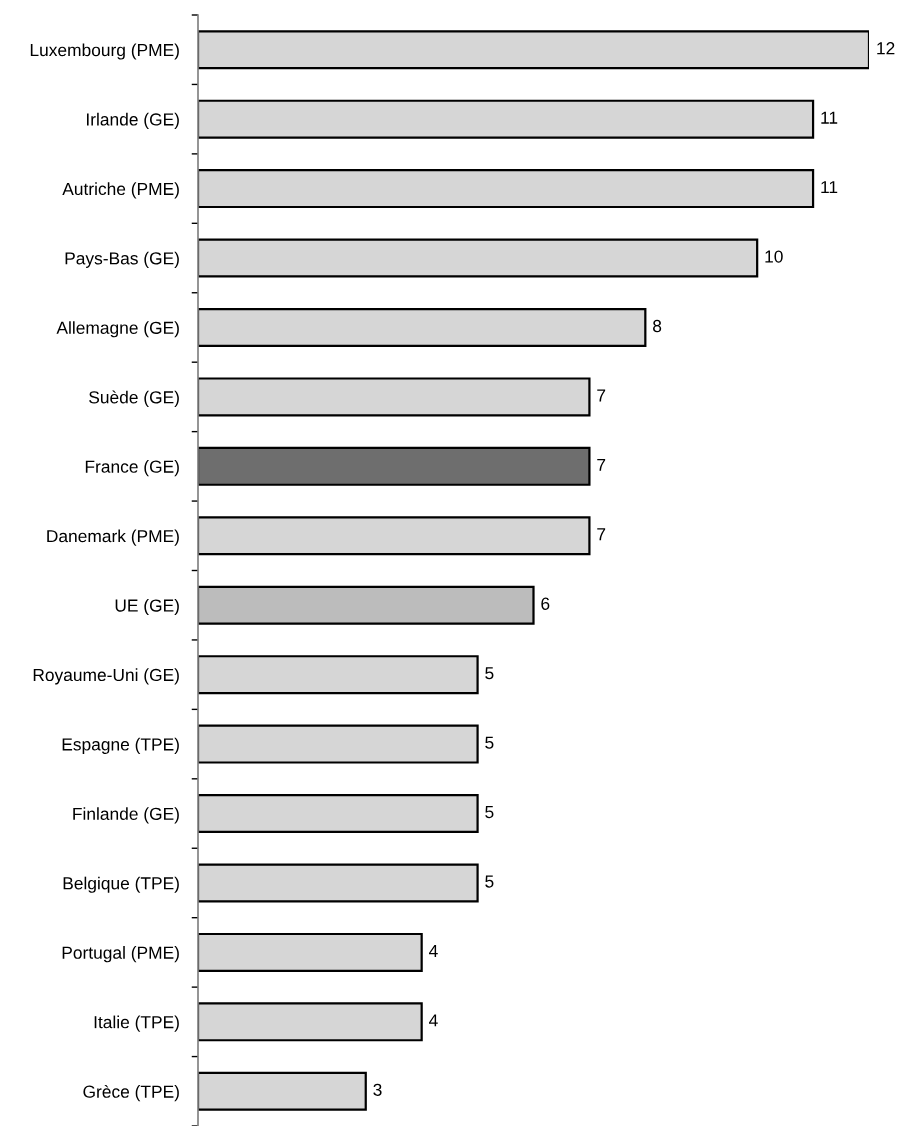  I want to click on data-label: 12, so click(886, 48).